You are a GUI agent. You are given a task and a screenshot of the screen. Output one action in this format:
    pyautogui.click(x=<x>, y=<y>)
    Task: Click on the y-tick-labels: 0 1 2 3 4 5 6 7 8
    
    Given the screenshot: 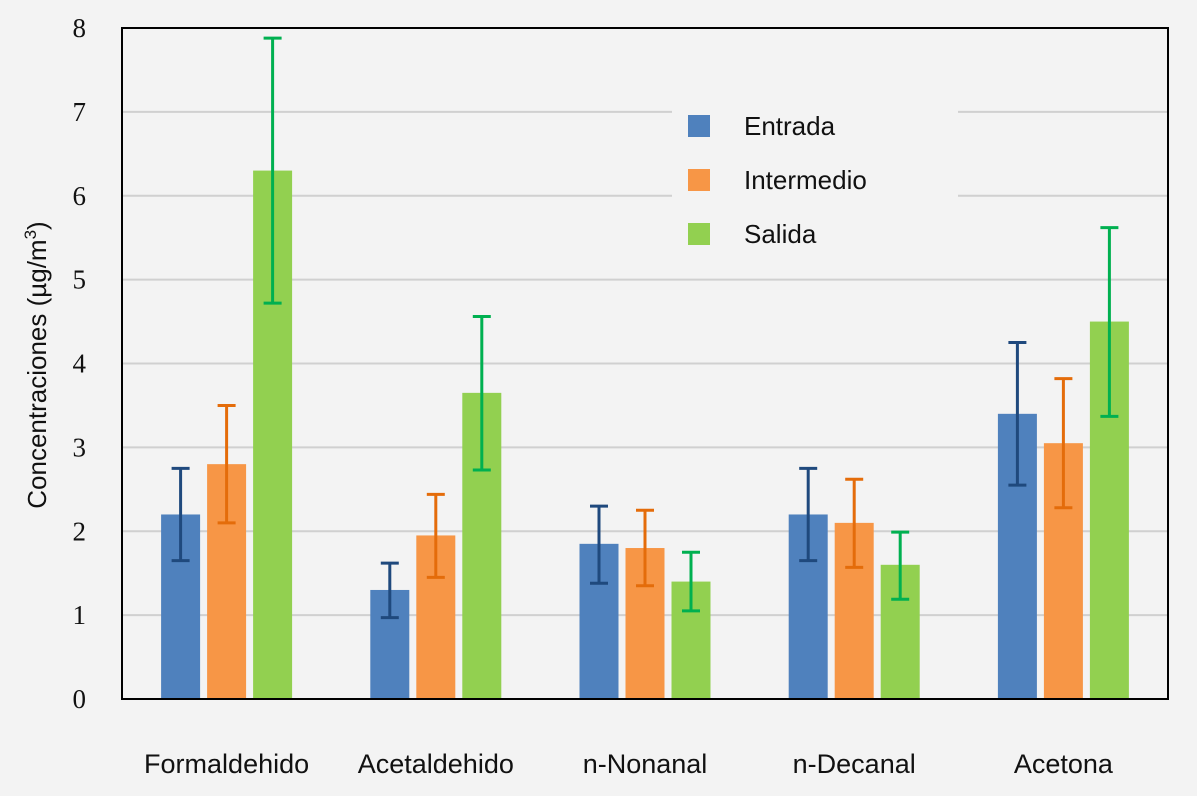 What is the action you would take?
    pyautogui.click(x=80, y=363)
    